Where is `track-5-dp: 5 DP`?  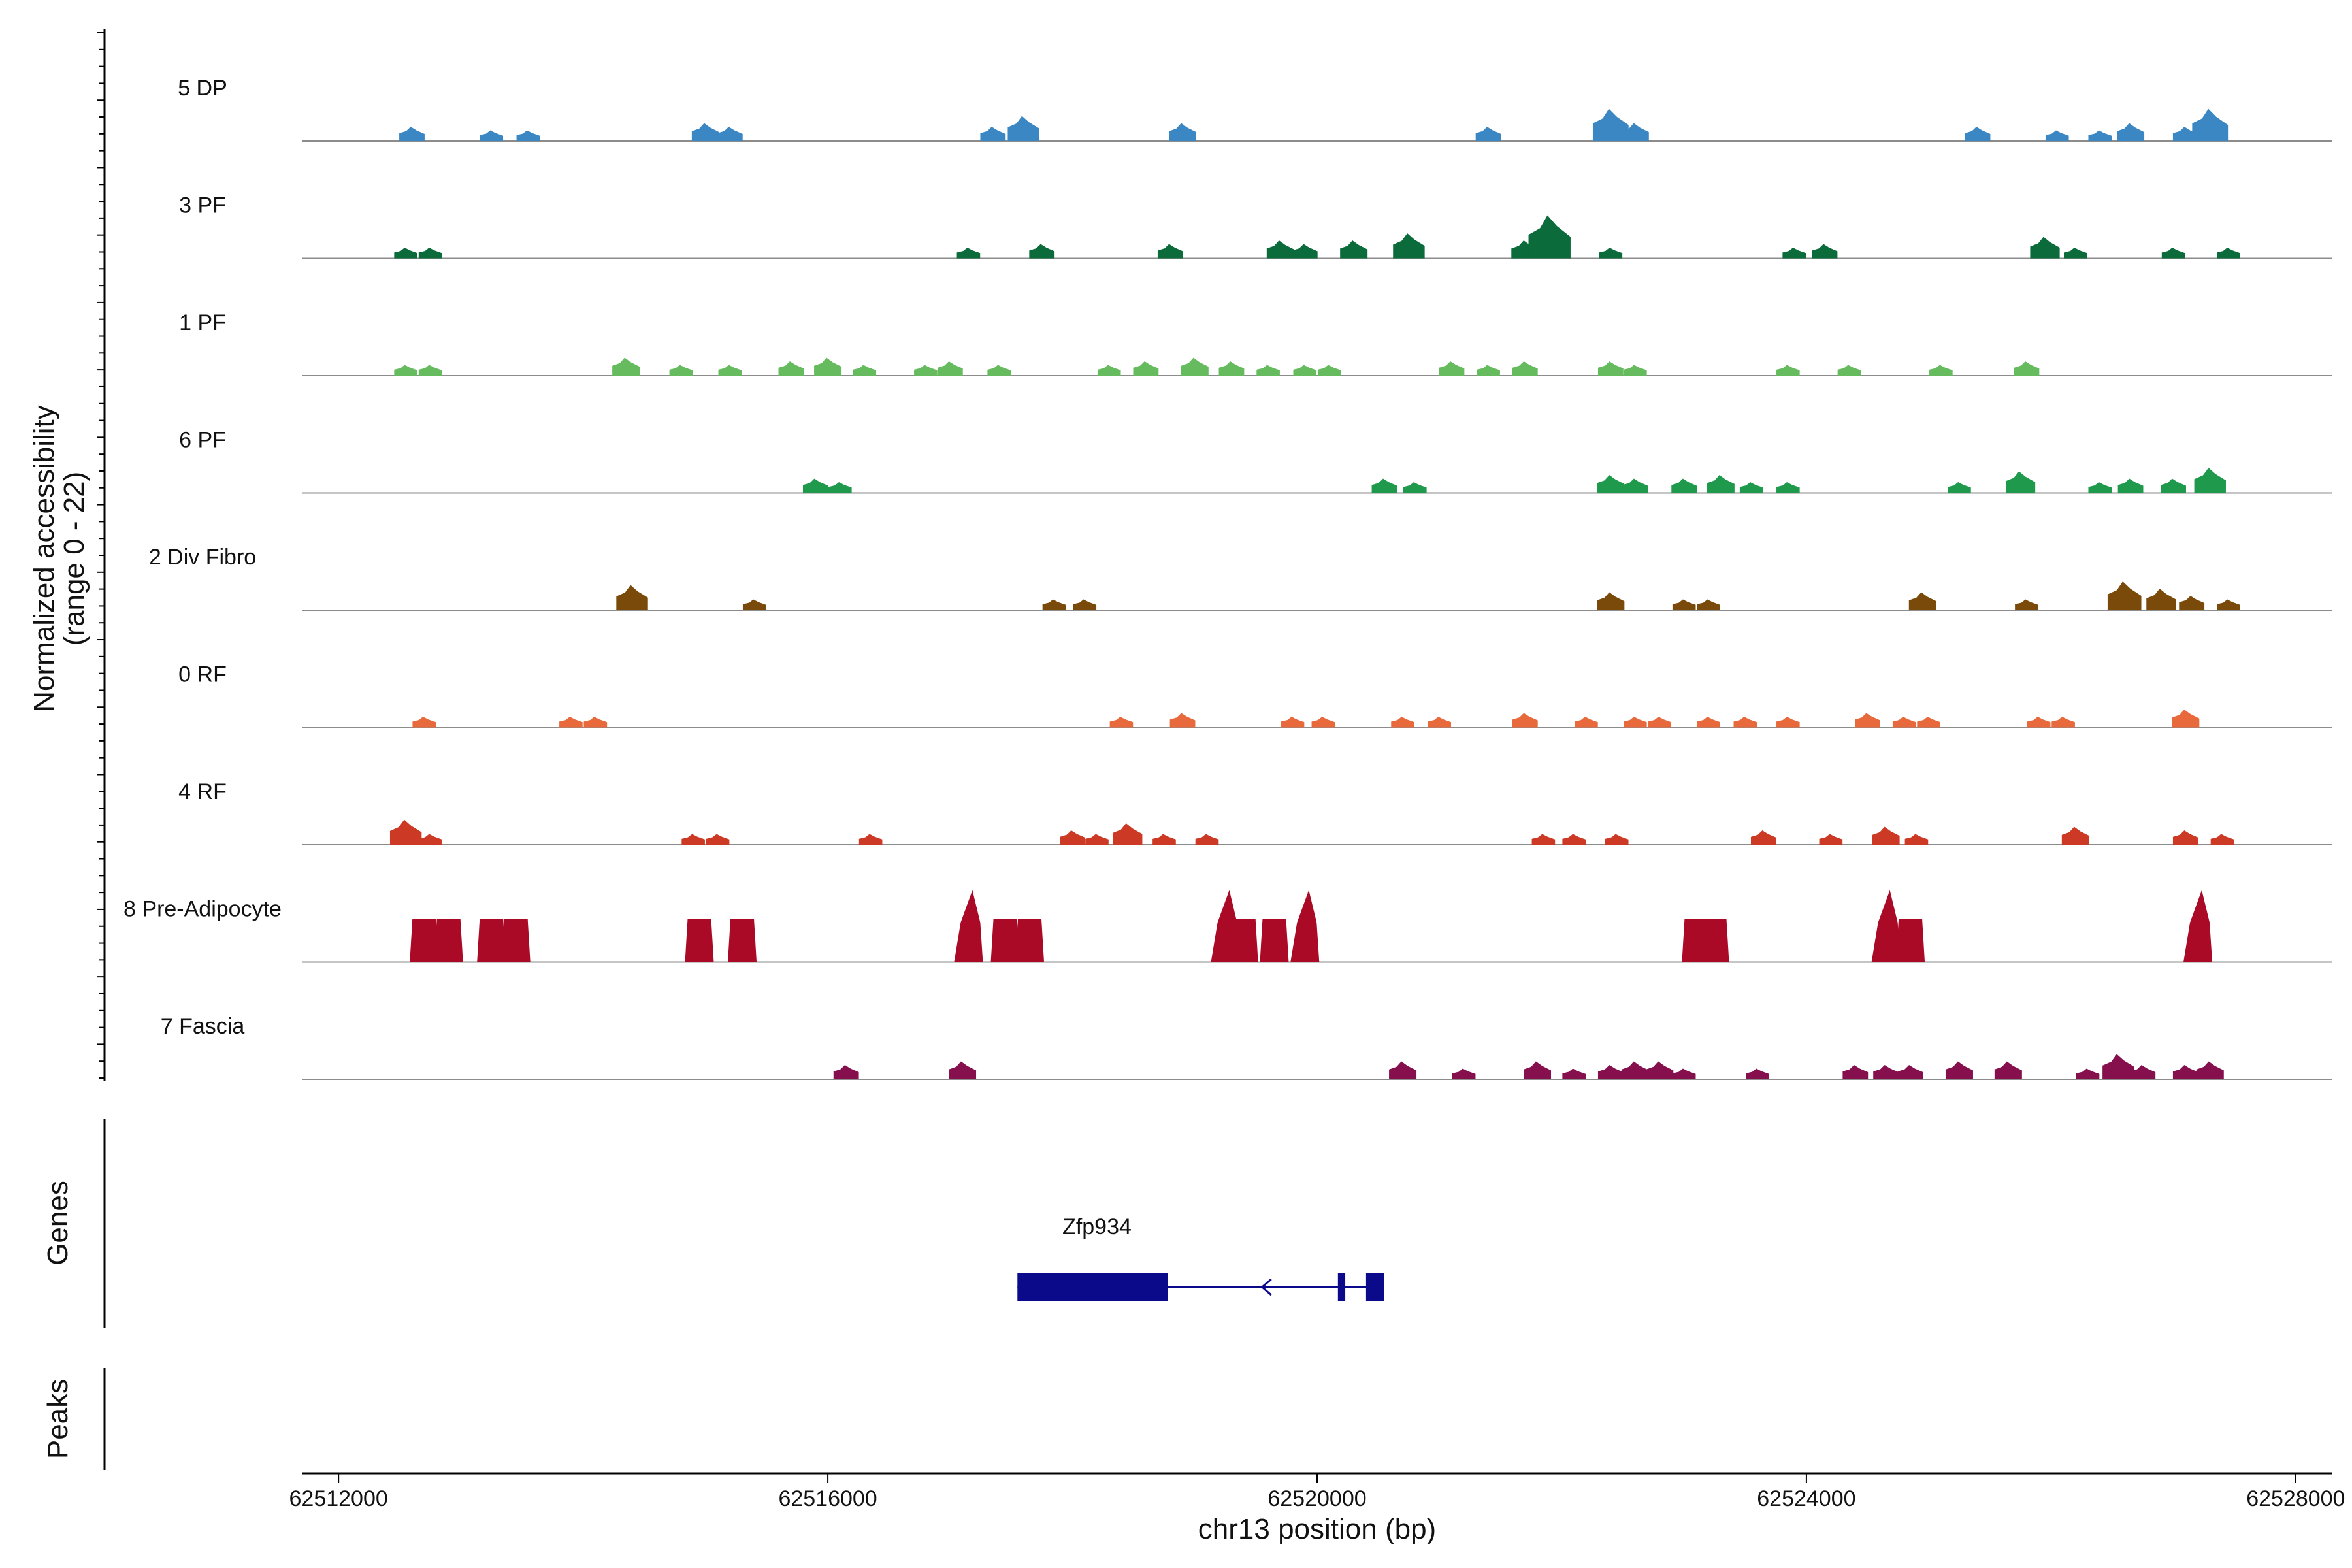
track-5-dp: 5 DP is located at coordinates (1255, 109).